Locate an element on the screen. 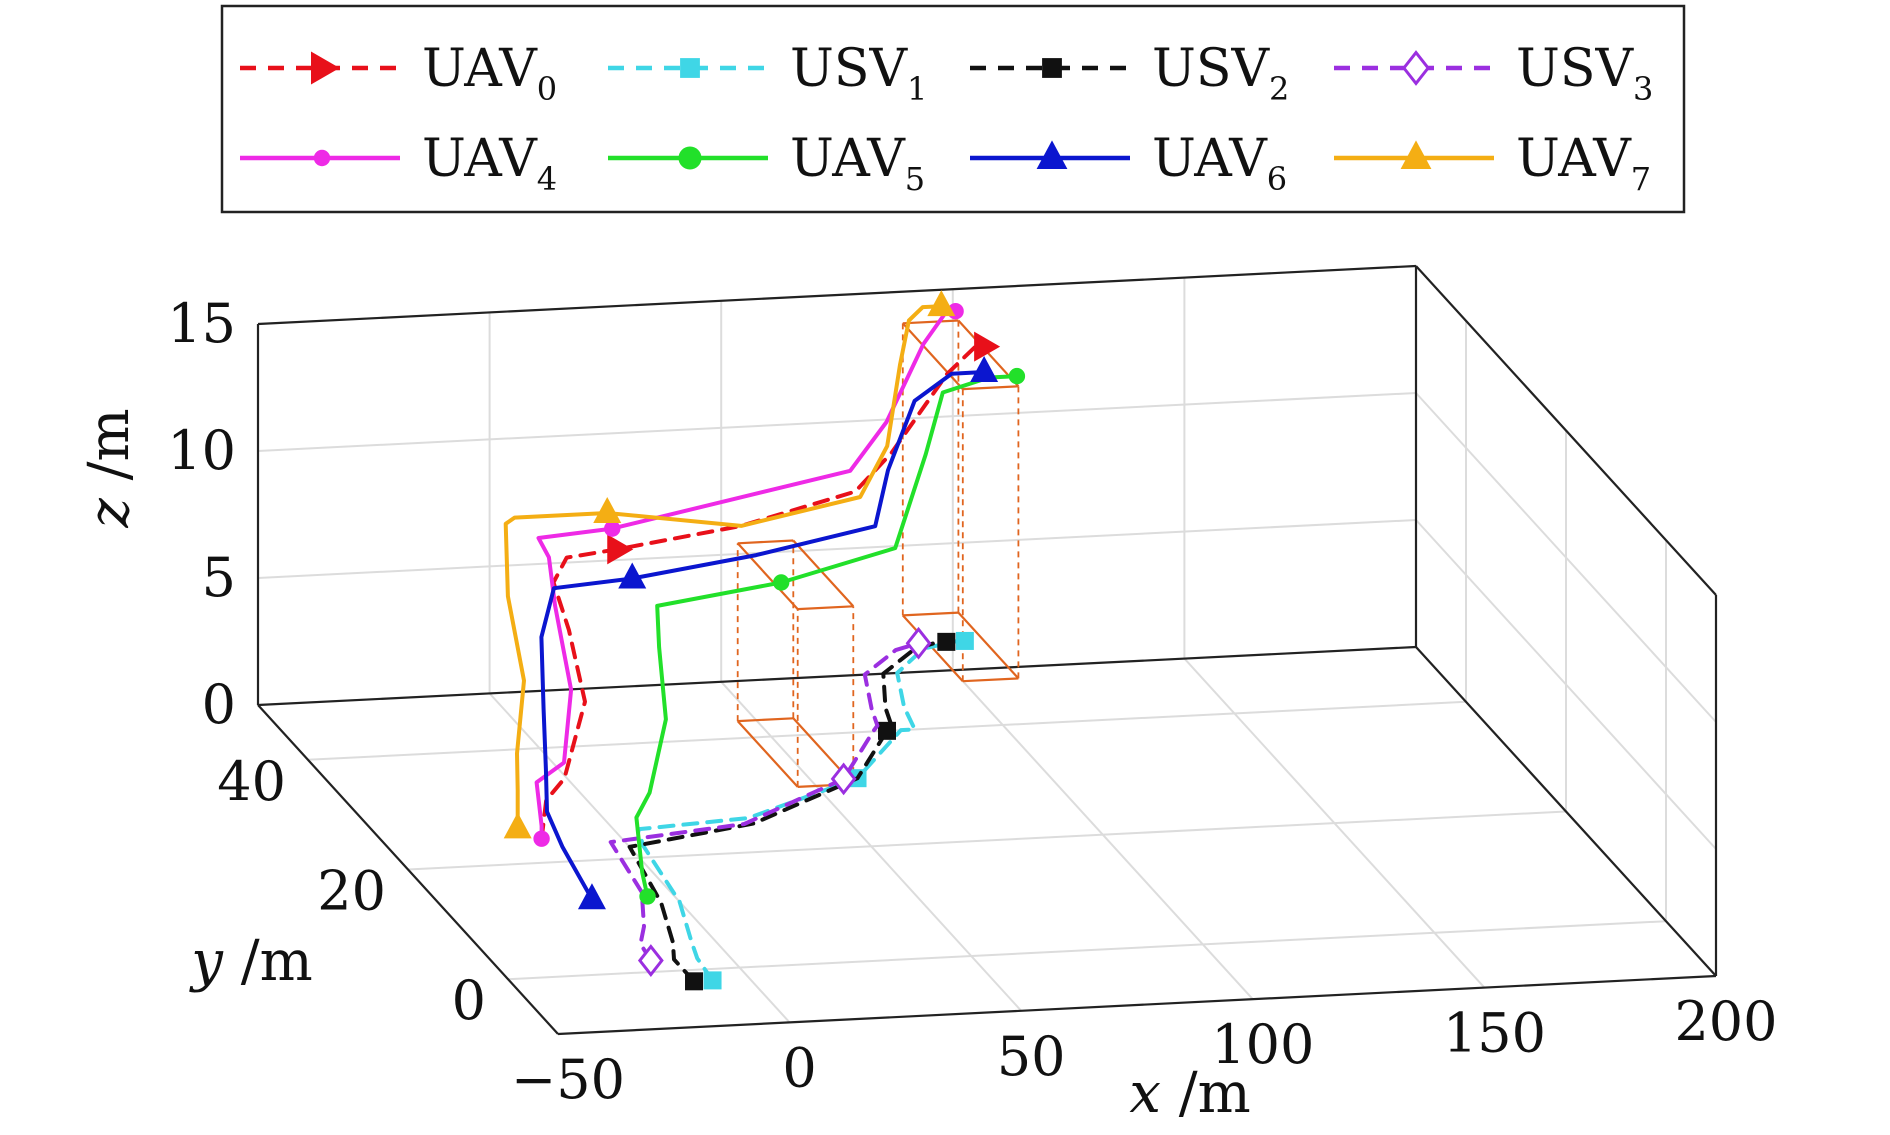 This screenshot has height=1135, width=1890. series-uav6 is located at coordinates (769, 633).